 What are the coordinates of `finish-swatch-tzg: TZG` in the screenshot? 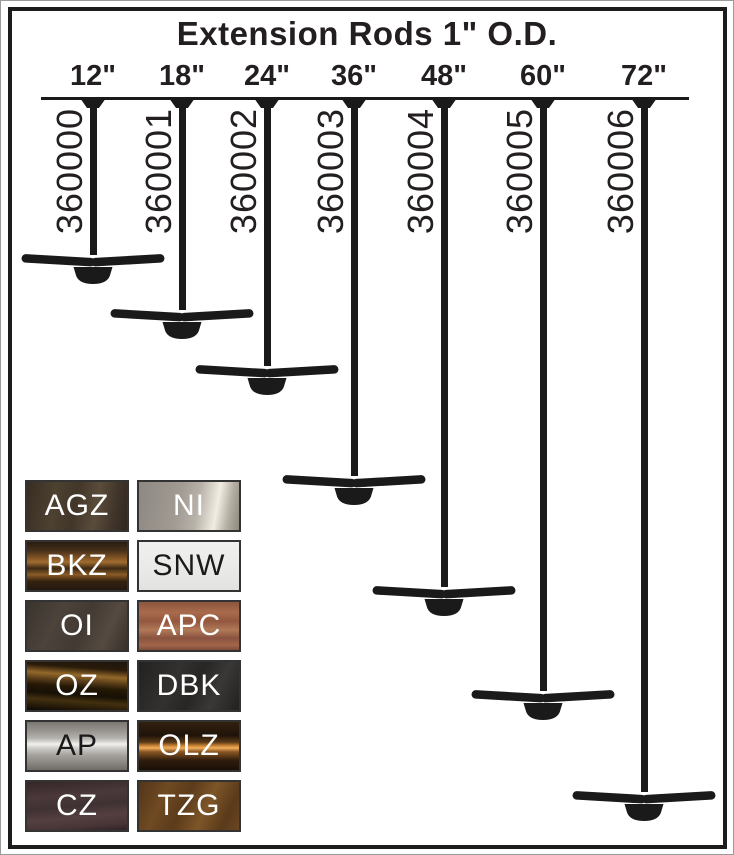 It's located at (189, 806).